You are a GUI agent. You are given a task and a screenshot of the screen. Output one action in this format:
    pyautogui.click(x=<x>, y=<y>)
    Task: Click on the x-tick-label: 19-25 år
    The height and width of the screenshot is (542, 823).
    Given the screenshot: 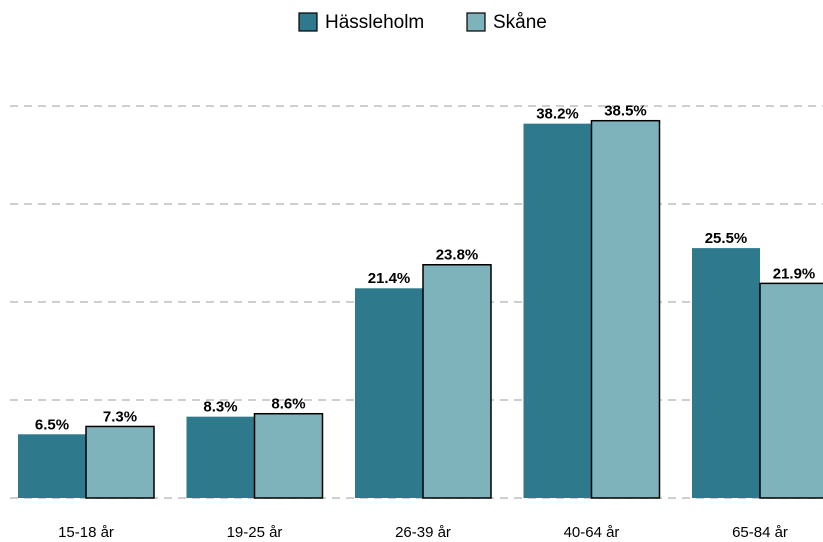 What is the action you would take?
    pyautogui.click(x=255, y=532)
    